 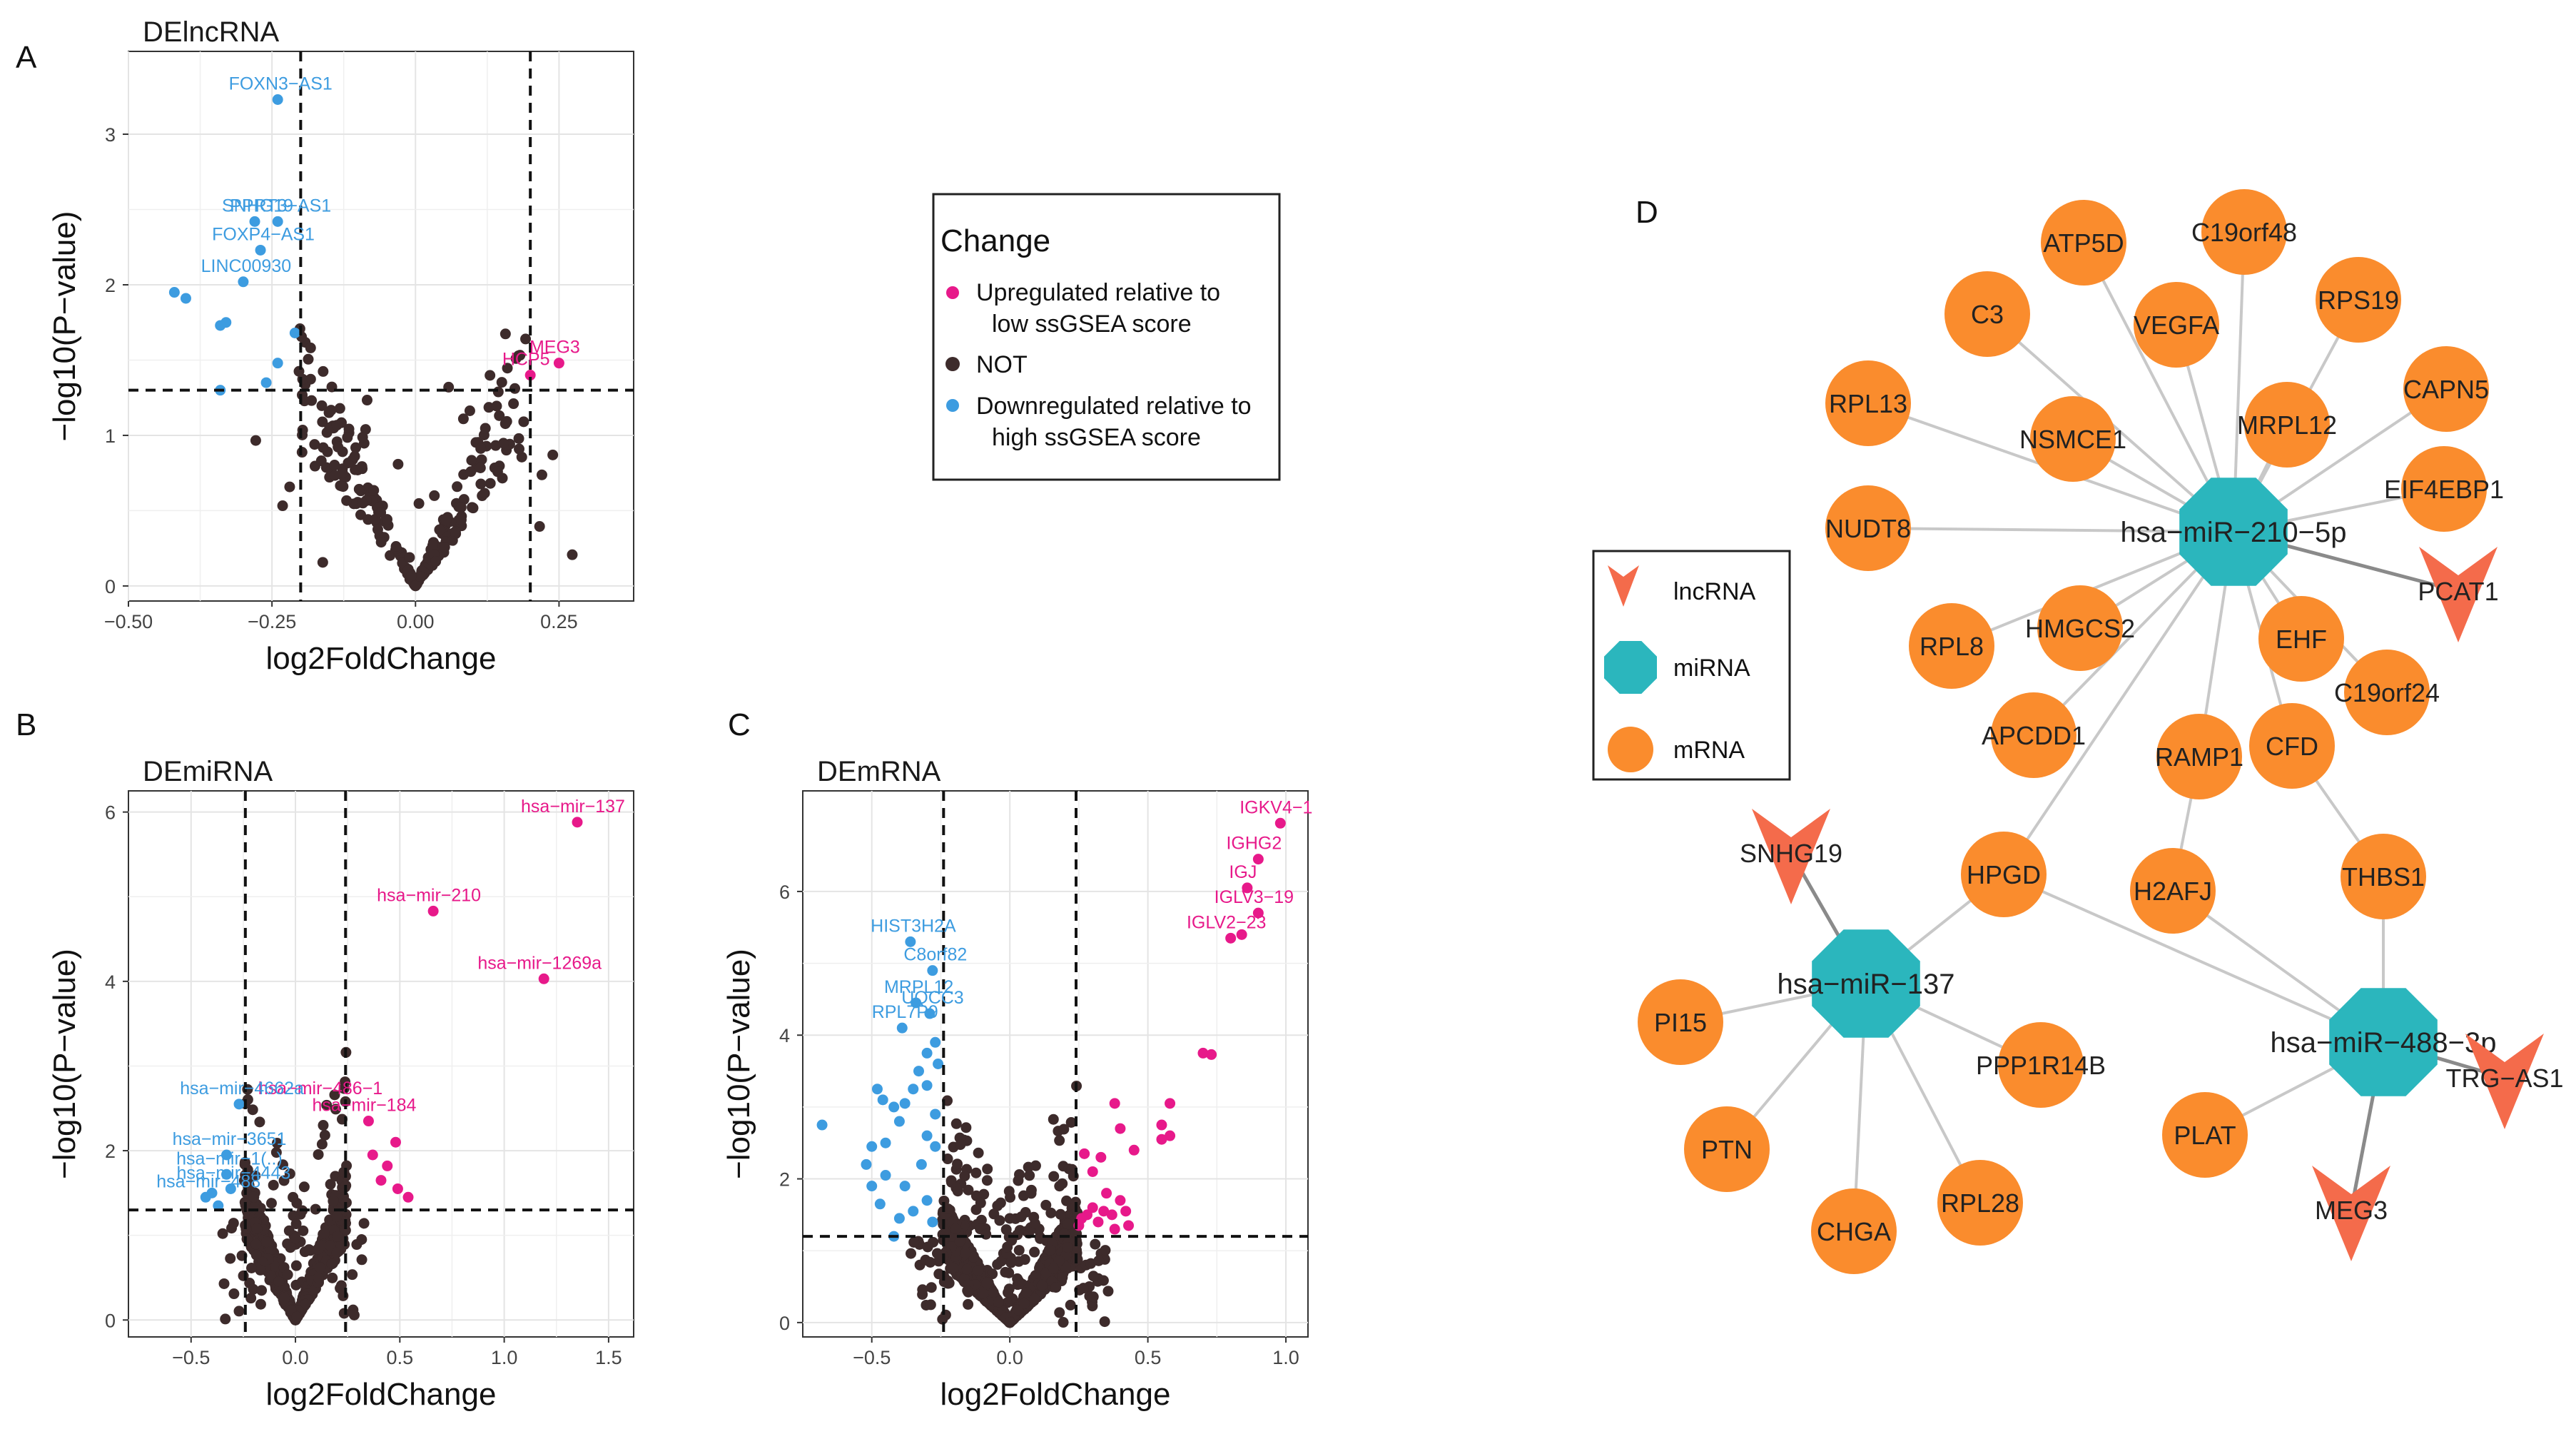 What do you see at coordinates (64, 1064) in the screenshot?
I see `y-axis-label-b: −log10(P−value)` at bounding box center [64, 1064].